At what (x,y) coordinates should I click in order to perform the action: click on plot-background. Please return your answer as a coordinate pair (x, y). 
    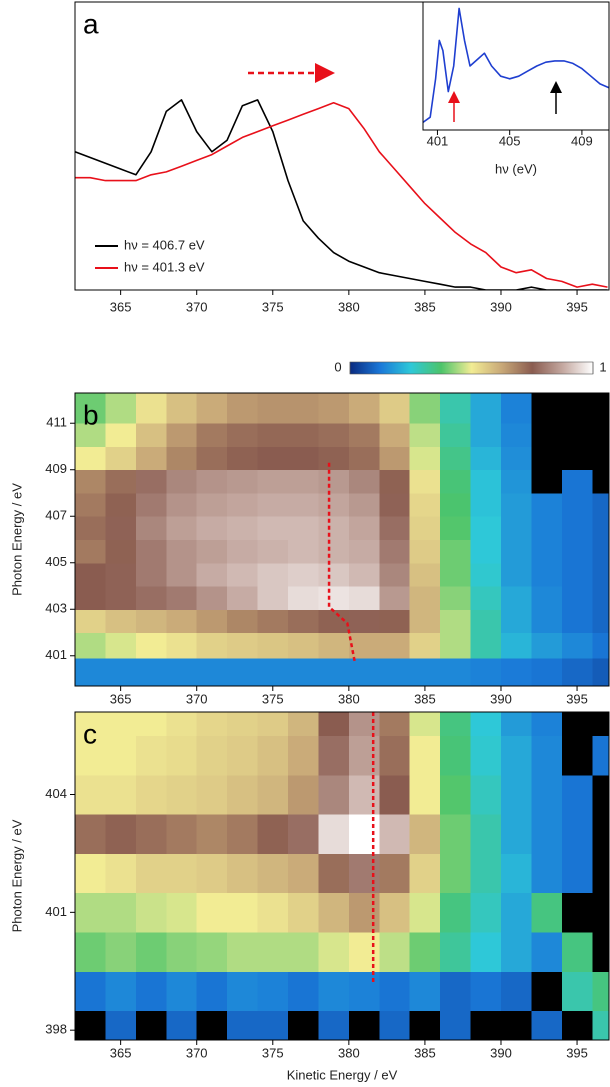
    Looking at the image, I should click on (516, 66).